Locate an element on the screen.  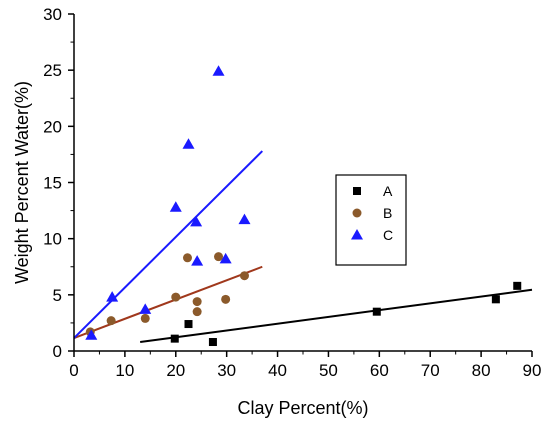
y-tick-label: 20 is located at coordinates (52, 126).